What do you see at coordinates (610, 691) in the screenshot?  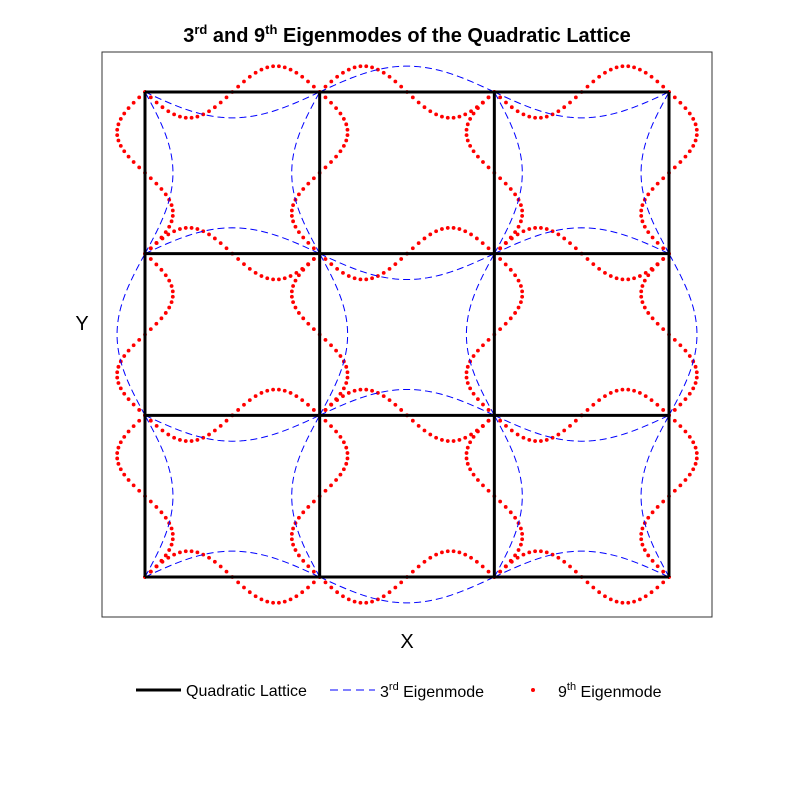 I see `legend-label-ninth: 9th Eigenmode` at bounding box center [610, 691].